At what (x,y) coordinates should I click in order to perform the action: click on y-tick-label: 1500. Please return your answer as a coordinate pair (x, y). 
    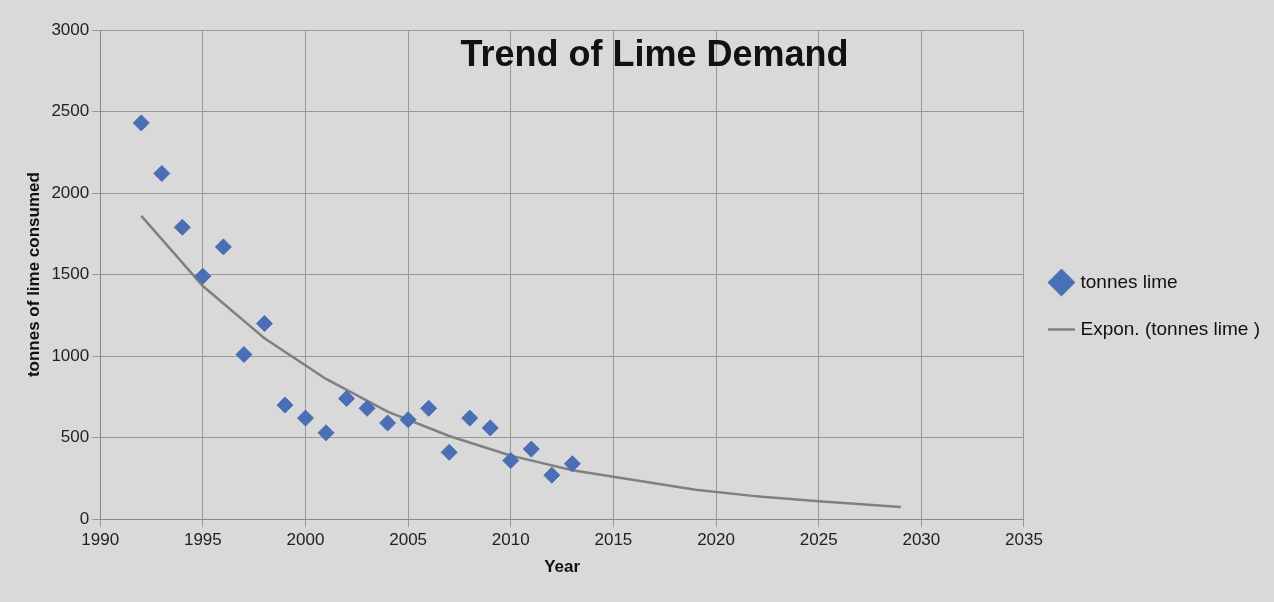
    Looking at the image, I should click on (70, 274).